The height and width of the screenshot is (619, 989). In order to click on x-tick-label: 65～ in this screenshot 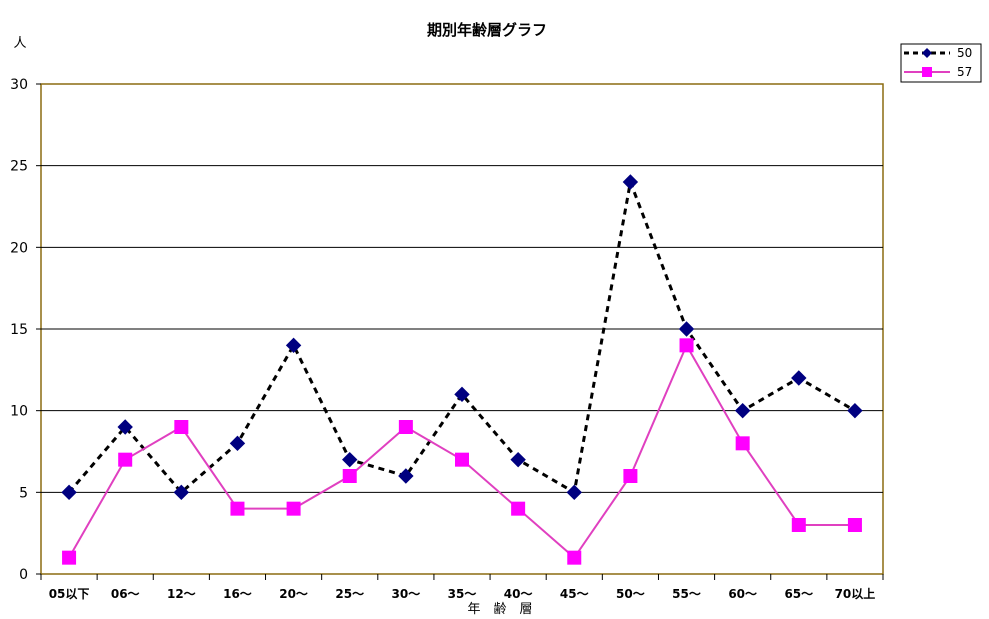, I will do `click(798, 594)`.